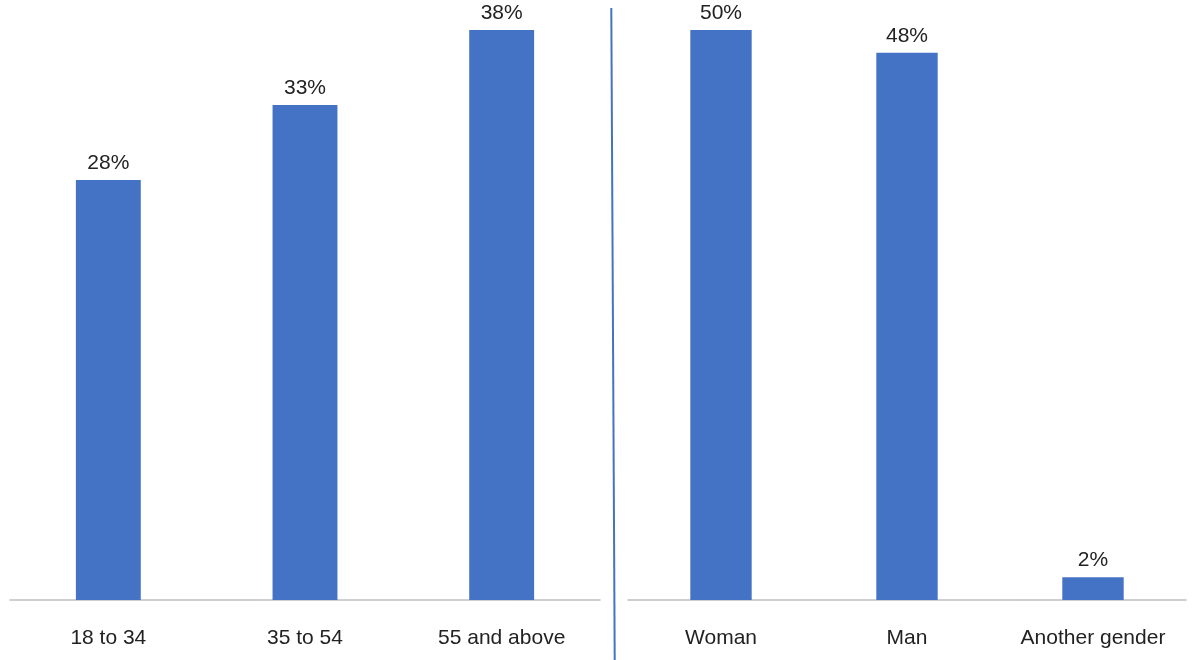 This screenshot has height=660, width=1196. Describe the element at coordinates (907, 636) in the screenshot. I see `x-tick-label: Man` at that location.